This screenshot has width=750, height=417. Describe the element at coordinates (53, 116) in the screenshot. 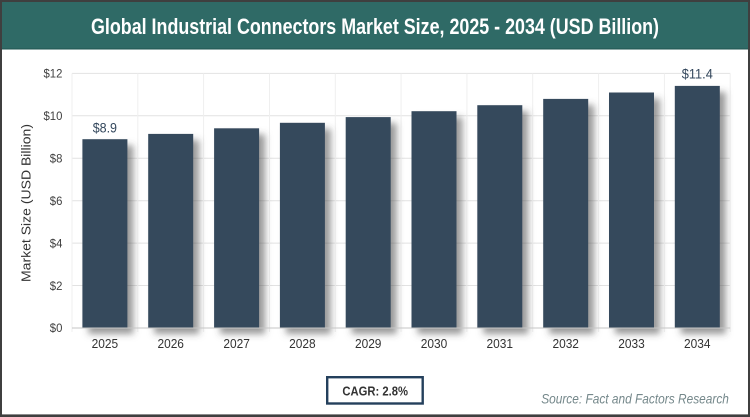

I see `svg-text: $10` at that location.